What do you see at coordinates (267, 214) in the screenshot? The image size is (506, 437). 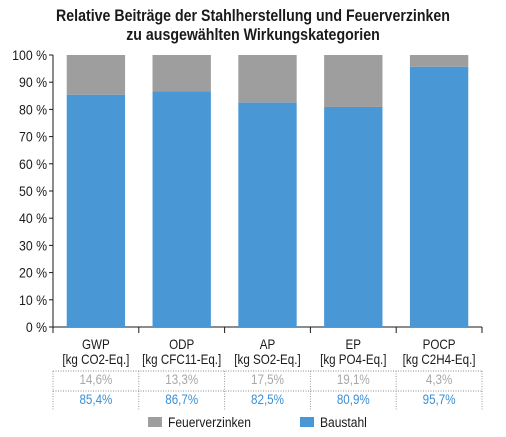 I see `bar-baustahl-ap` at bounding box center [267, 214].